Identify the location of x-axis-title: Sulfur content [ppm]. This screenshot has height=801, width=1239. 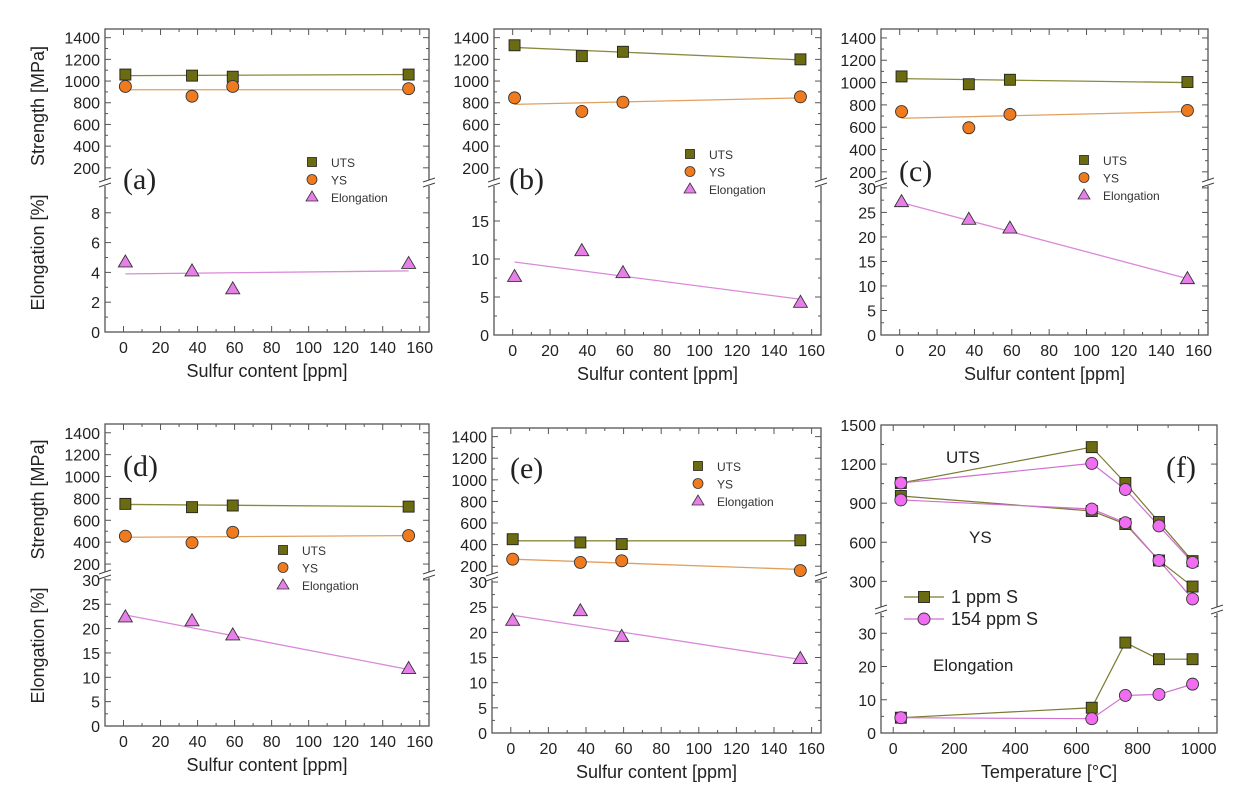
(266, 371).